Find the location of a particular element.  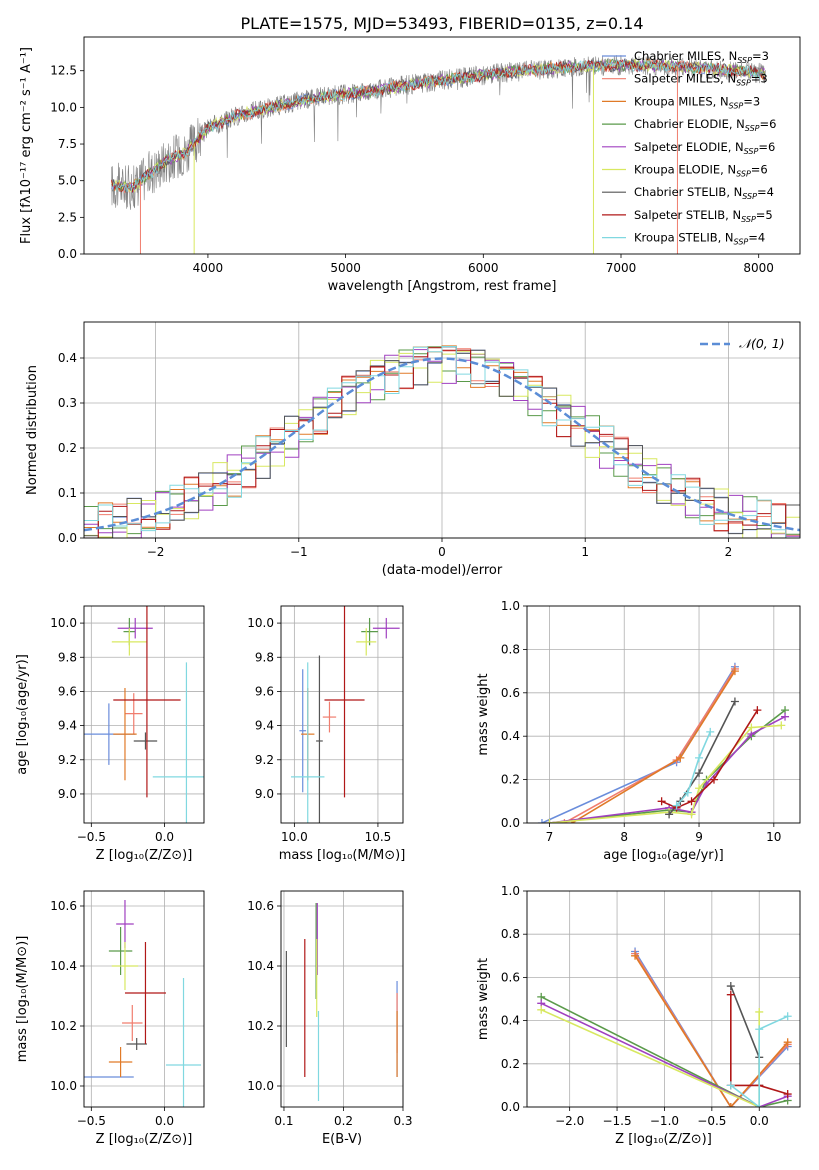

x-tick-label: −1.5 is located at coordinates (616, 1121).